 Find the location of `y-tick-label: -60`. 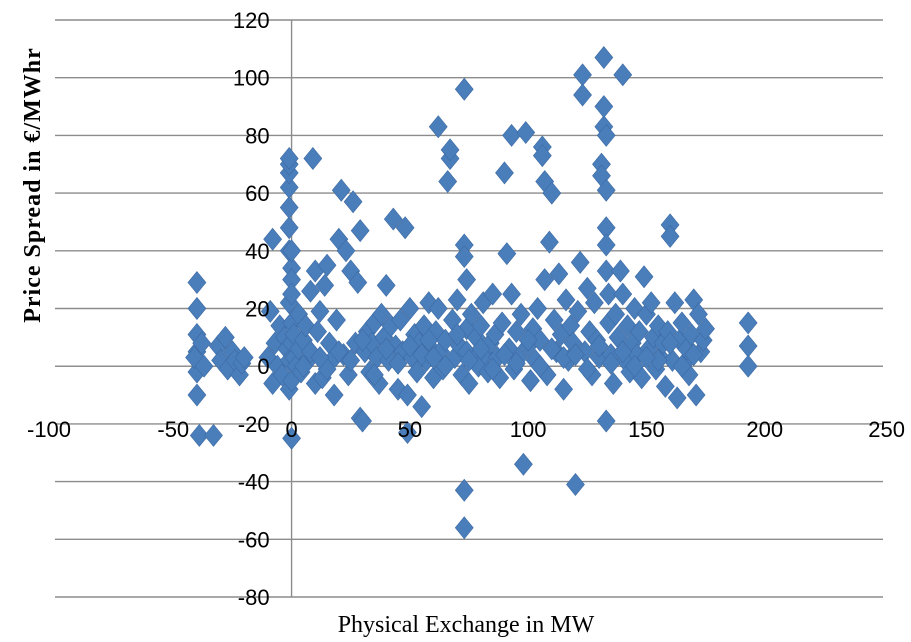

y-tick-label: -60 is located at coordinates (254, 539).